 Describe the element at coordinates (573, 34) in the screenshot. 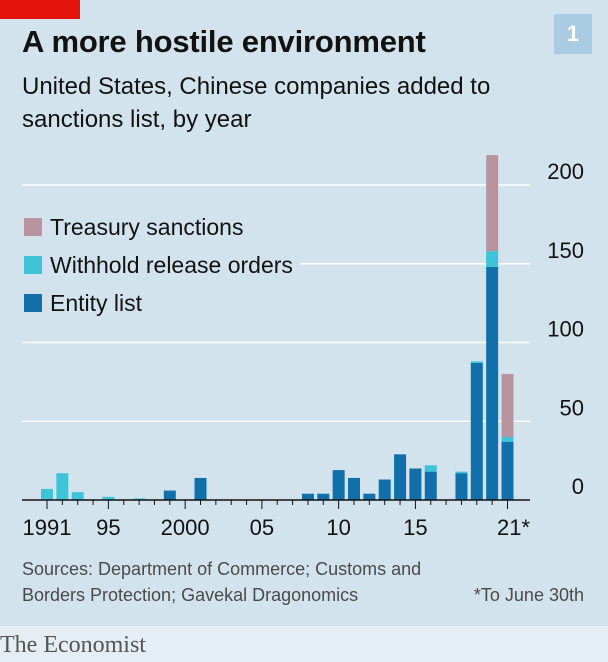

I see `chart-number-badge: 1` at that location.